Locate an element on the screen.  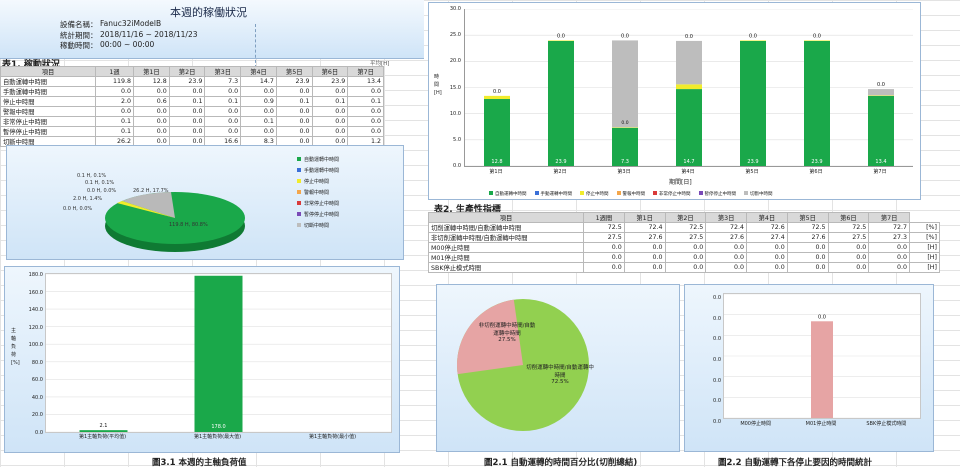
chart22-caption: 圖2.2 自動運轉下各停止要因的時間統計 is located at coordinates (795, 463).